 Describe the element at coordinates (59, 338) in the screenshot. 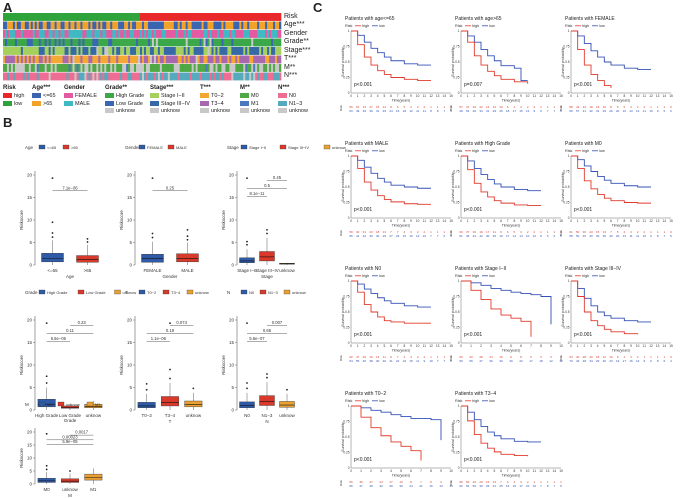

I see `pvalue-label: 6.6e−06` at that location.